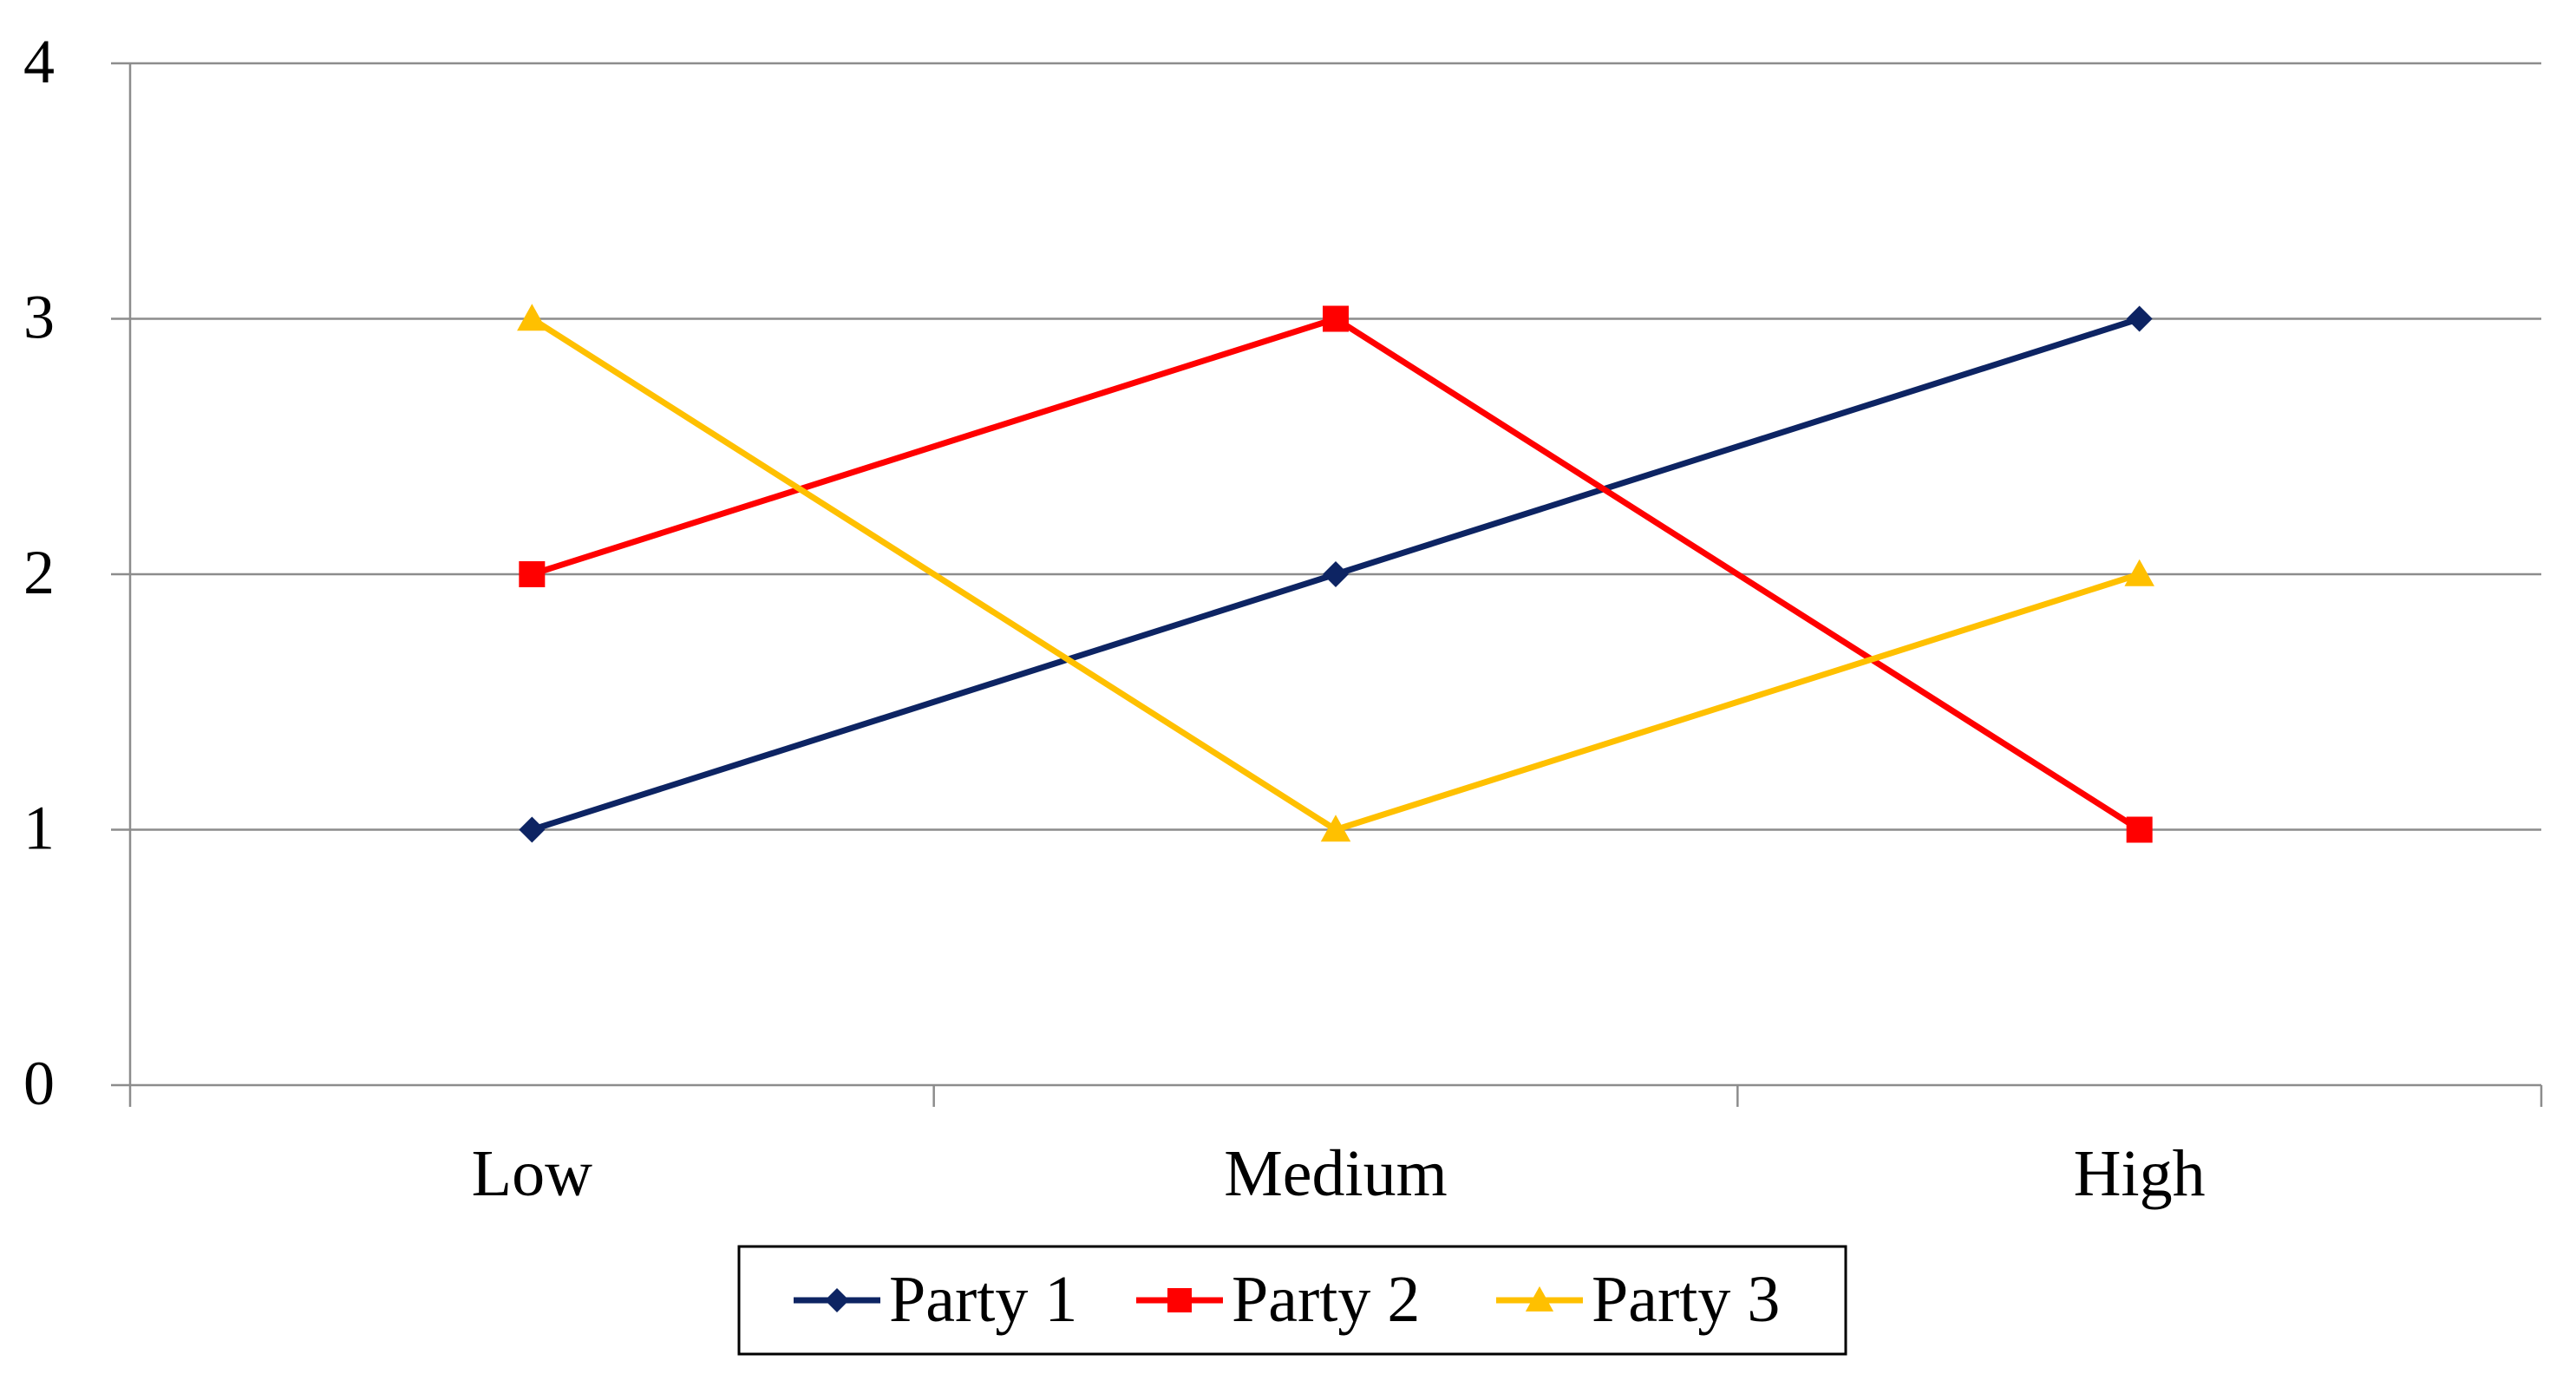 The image size is (2576, 1374). I want to click on legend-item-party-3: Party 3, so click(1638, 1299).